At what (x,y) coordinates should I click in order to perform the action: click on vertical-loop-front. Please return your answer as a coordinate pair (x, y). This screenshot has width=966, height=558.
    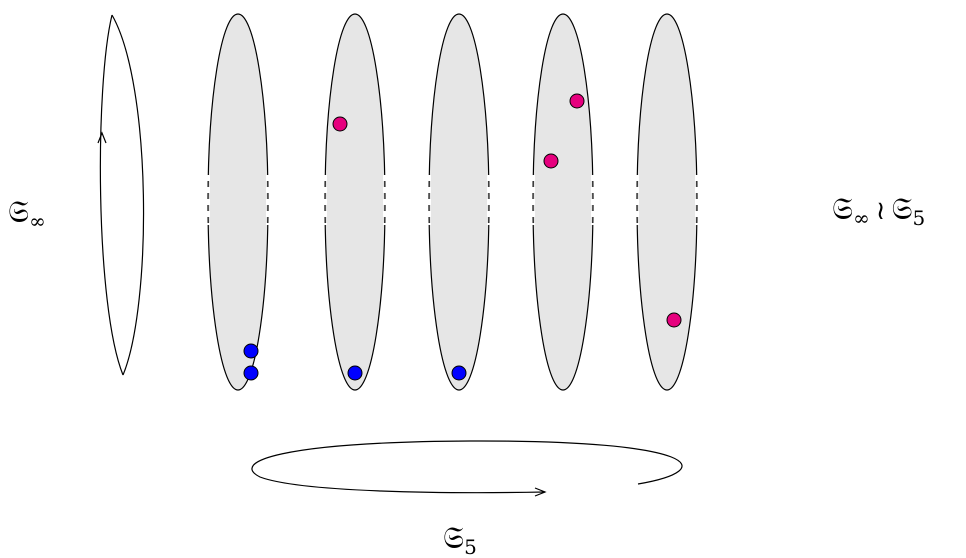
    Looking at the image, I should click on (111, 195).